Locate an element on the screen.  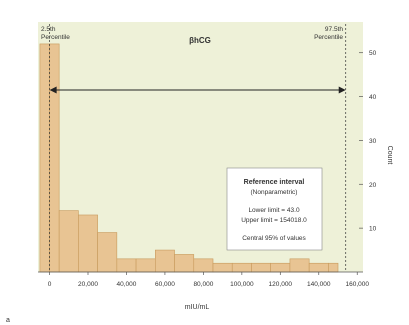
x-tick-label: 120,000 is located at coordinates (281, 284).